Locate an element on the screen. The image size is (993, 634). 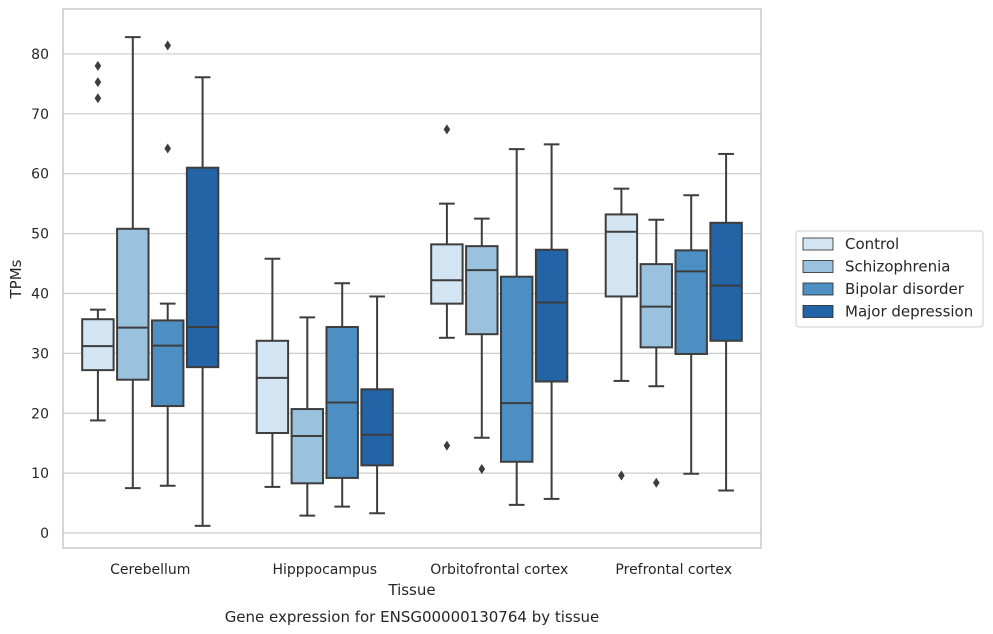
x-tick-label-prefrontal-cortex: Prefrontal cortex is located at coordinates (673, 570).